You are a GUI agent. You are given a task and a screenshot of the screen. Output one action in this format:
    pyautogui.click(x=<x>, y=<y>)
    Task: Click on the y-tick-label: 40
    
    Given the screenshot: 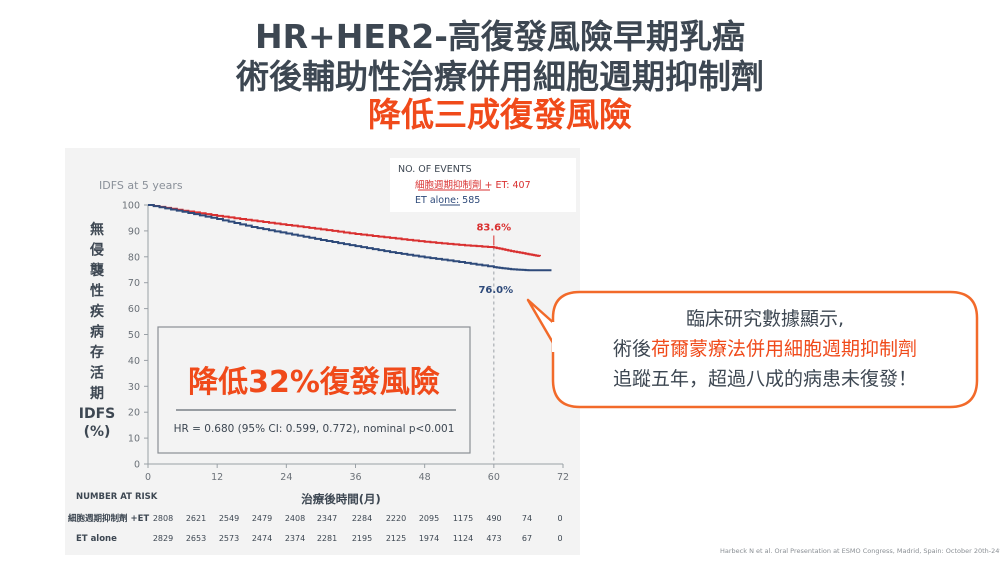 What is the action you would take?
    pyautogui.click(x=134, y=361)
    